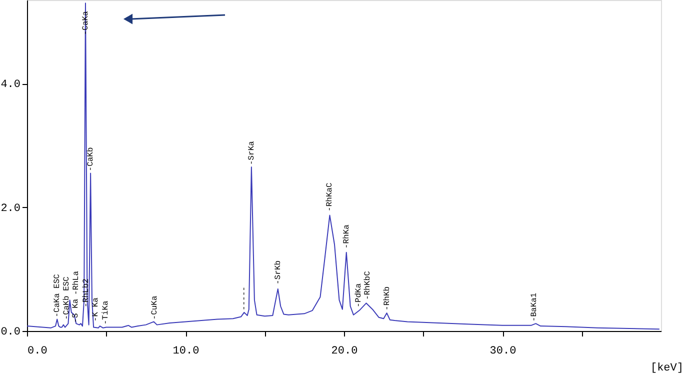  Describe the element at coordinates (344, 352) in the screenshot. I see `x-tick-label: 20.0` at that location.